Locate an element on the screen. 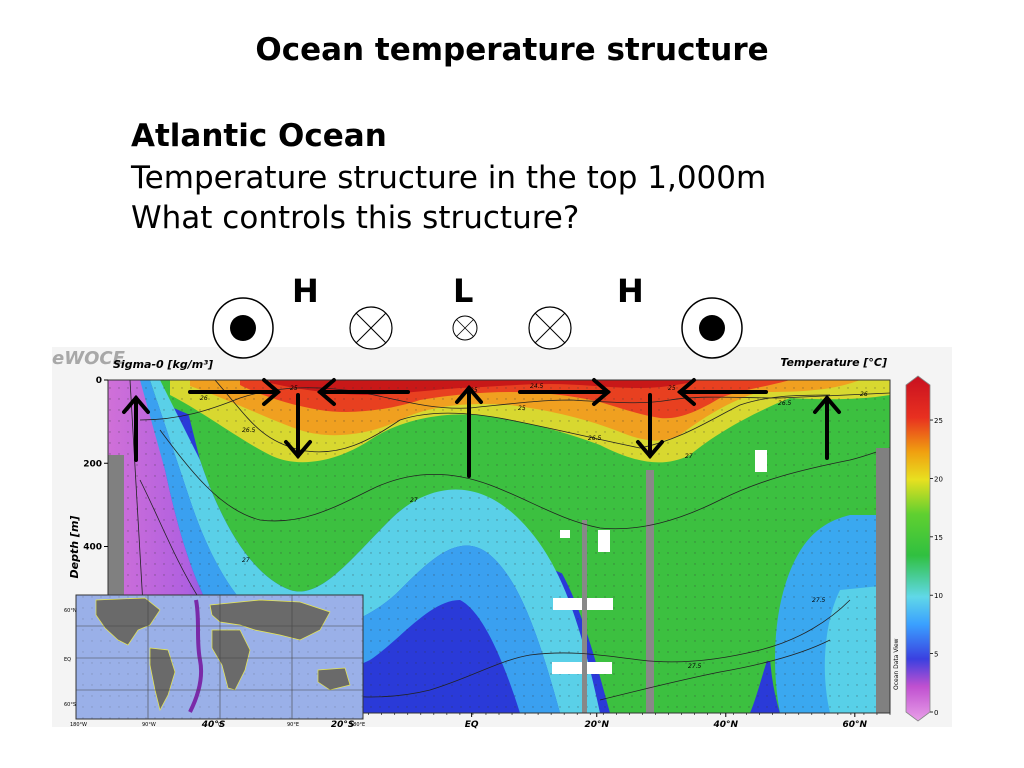 Image resolution: width=1024 pixels, height=768 pixels. map-lon-label: 90°W is located at coordinates (149, 725).